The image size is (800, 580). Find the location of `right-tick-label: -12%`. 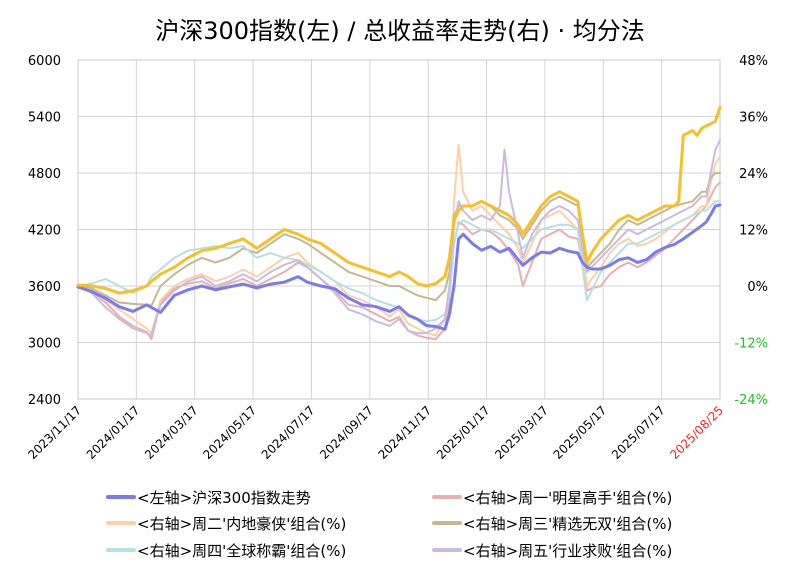

right-tick-label: -12% is located at coordinates (751, 344).